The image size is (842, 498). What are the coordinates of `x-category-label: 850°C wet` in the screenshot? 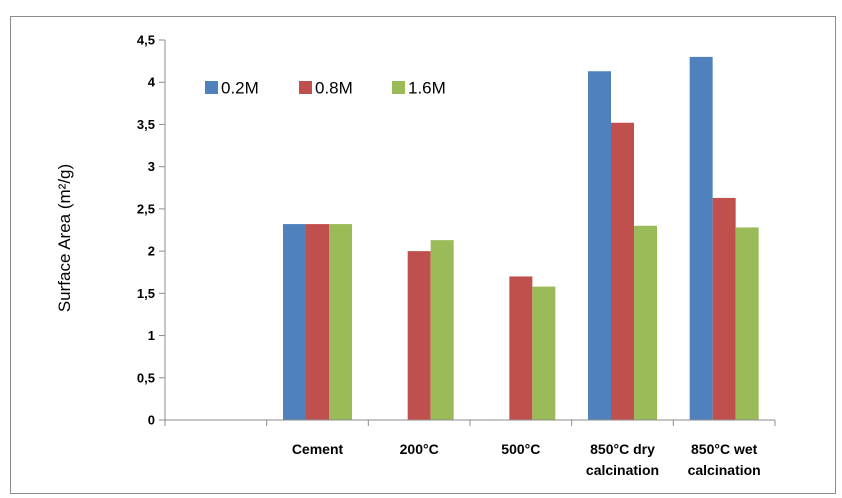 It's located at (724, 449).